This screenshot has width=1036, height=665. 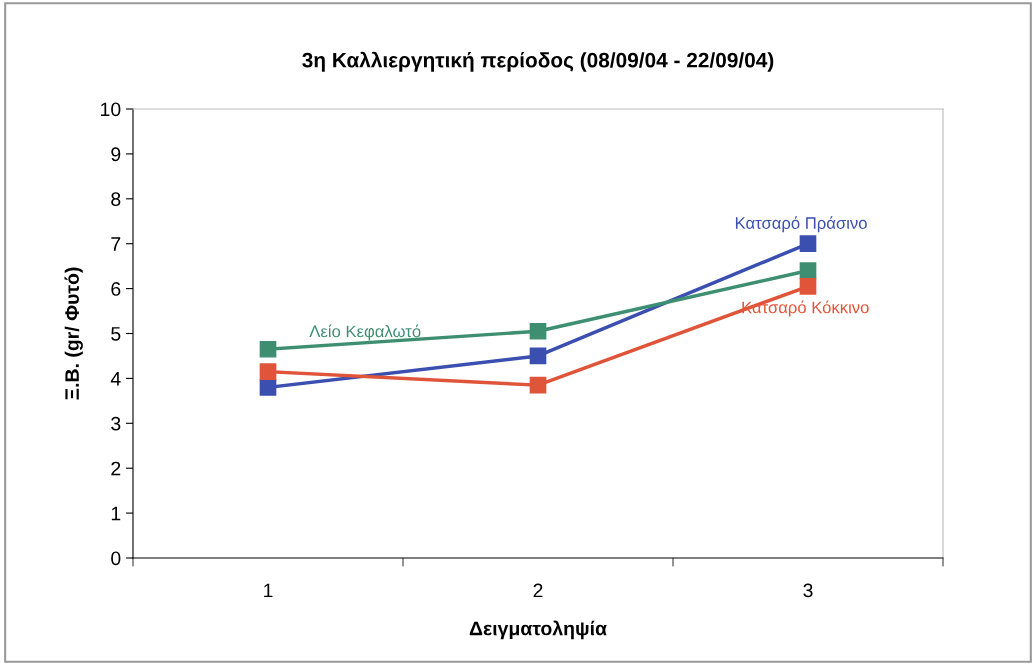 What do you see at coordinates (116, 423) in the screenshot?
I see `y-tick-label: 3` at bounding box center [116, 423].